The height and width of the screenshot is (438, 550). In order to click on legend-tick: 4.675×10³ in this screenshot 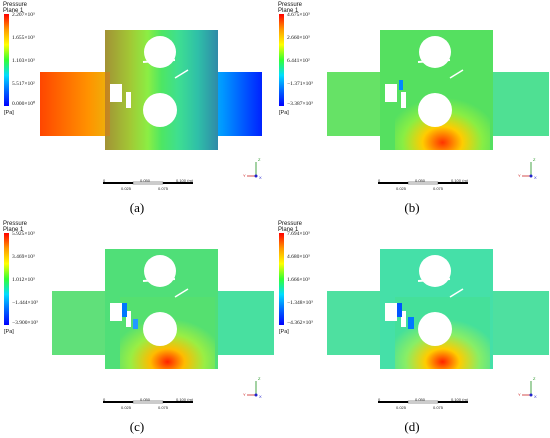, I will do `click(298, 15)`.